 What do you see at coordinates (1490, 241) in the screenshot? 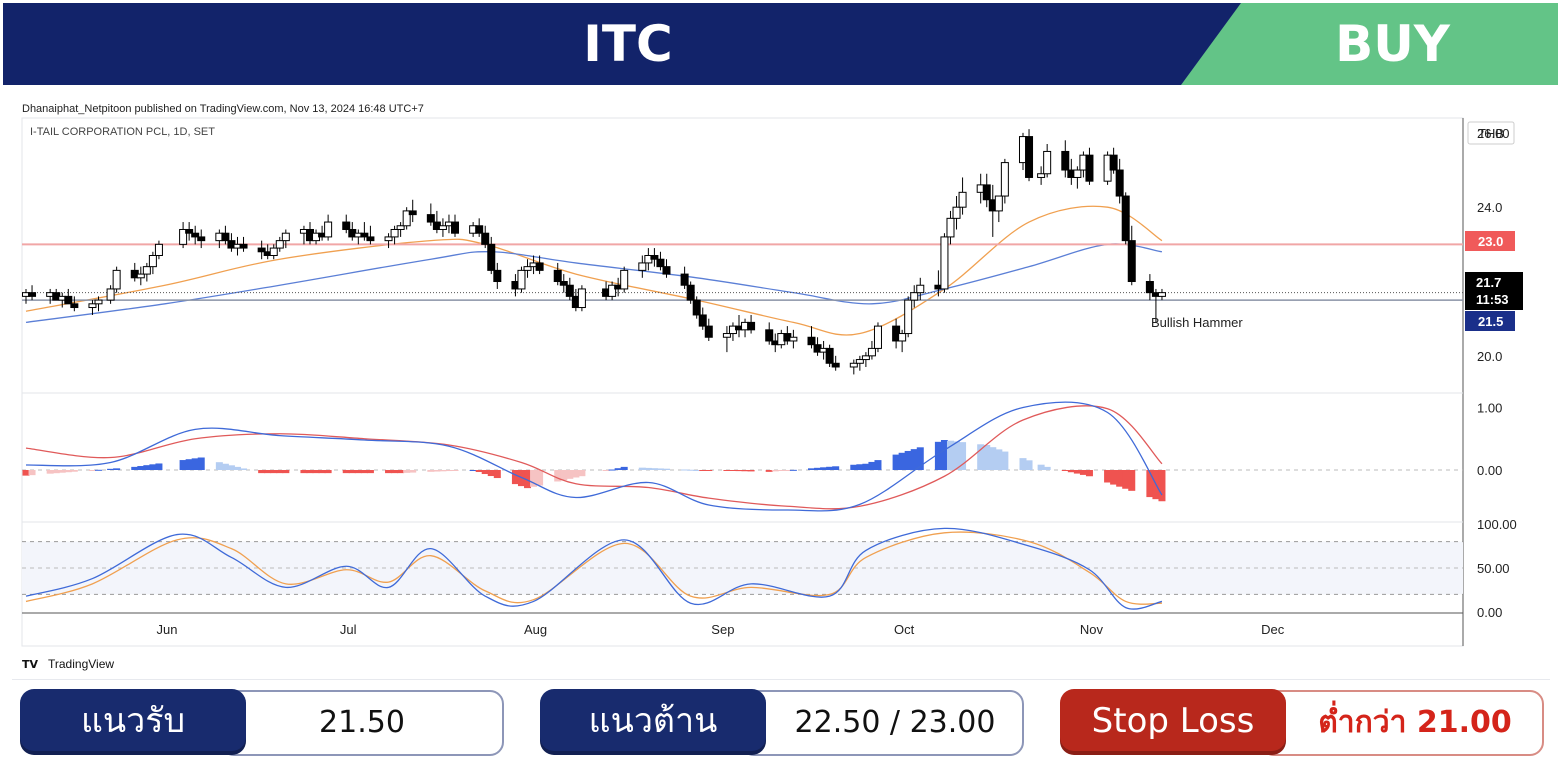
I see `resistance-badge: 23.0` at bounding box center [1490, 241].